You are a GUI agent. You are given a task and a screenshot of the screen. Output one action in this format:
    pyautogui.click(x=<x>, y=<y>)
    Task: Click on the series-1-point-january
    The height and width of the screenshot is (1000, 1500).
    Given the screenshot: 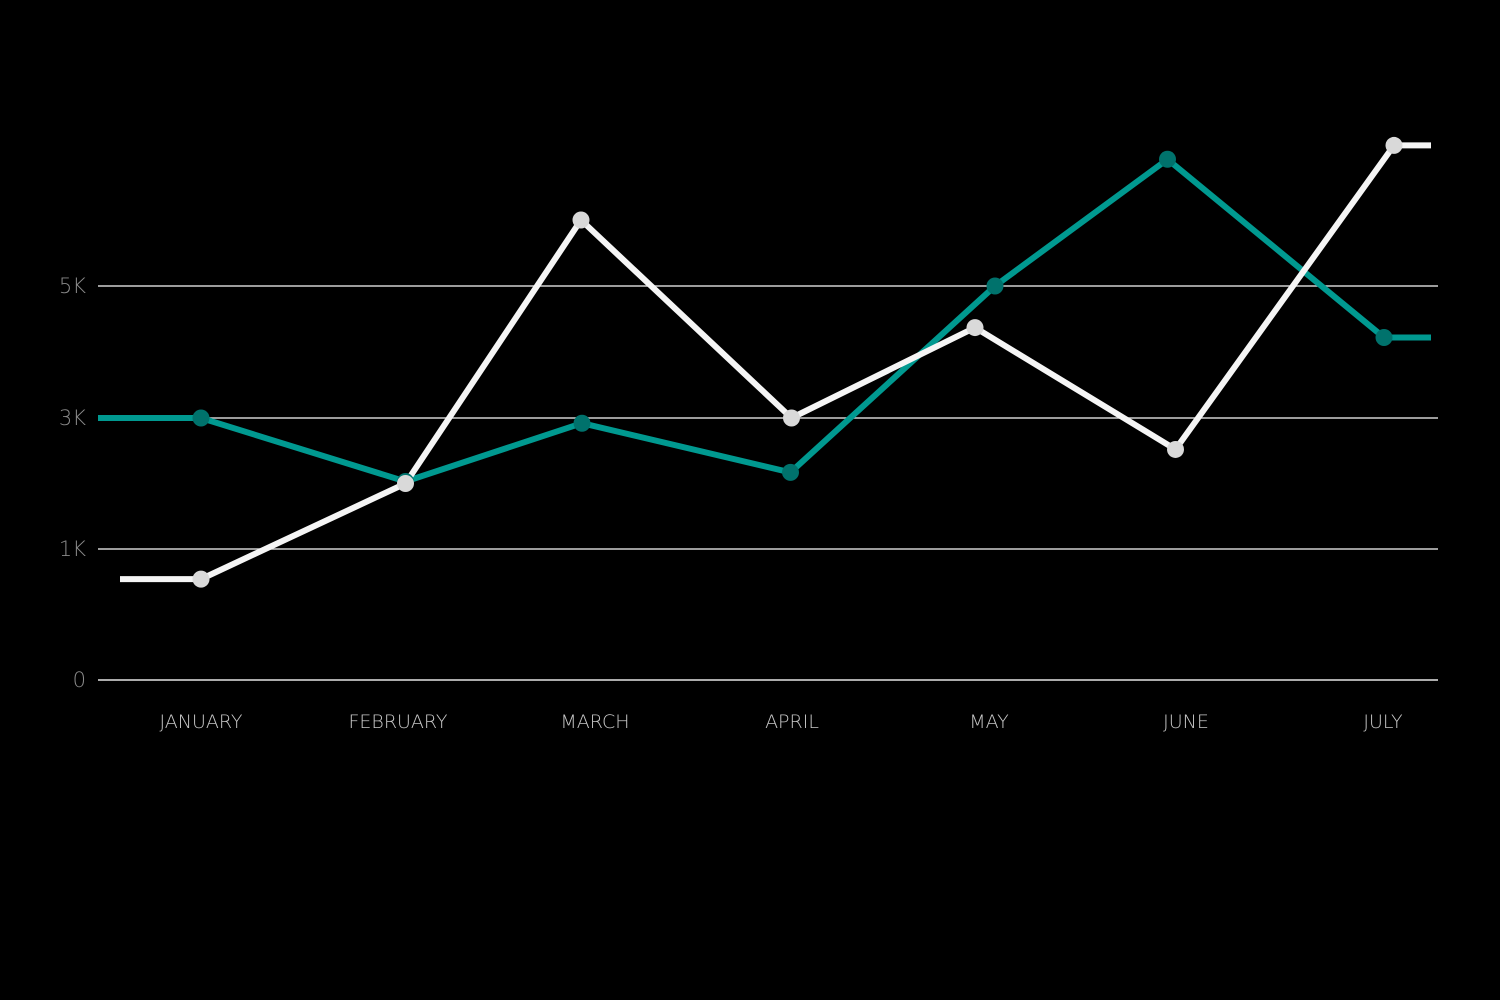 What is the action you would take?
    pyautogui.click(x=201, y=418)
    